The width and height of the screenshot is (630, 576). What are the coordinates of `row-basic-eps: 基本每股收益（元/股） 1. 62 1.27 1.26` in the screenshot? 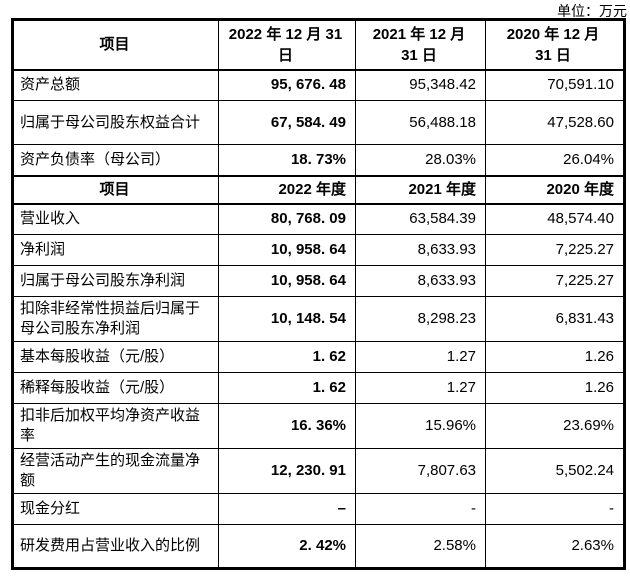 It's located at (318, 357).